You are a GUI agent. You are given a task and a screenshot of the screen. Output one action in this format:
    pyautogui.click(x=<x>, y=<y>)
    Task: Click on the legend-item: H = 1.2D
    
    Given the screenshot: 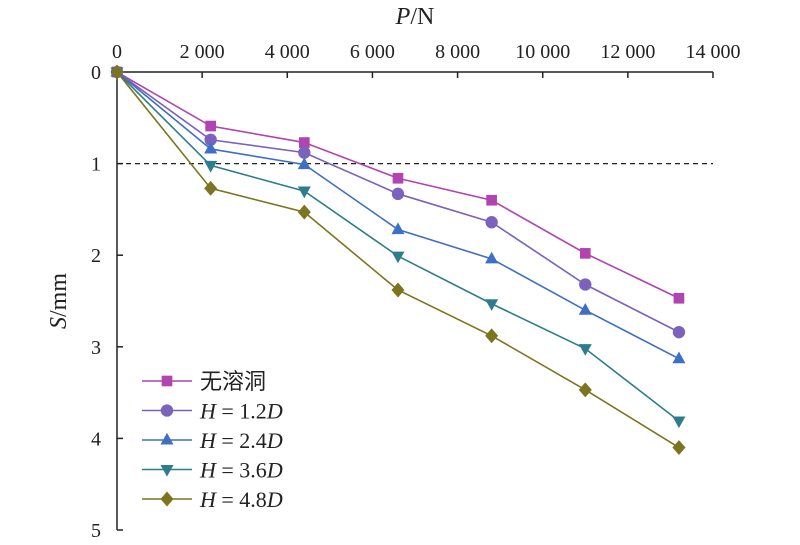 What is the action you would take?
    pyautogui.click(x=212, y=411)
    